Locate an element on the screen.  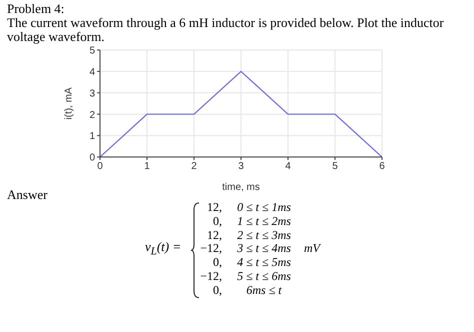
chart-subtitle: The current waveform through a 6 mH inductor is provided below. Plot the inductor voltage waveform. is located at coordinates (226, 29).